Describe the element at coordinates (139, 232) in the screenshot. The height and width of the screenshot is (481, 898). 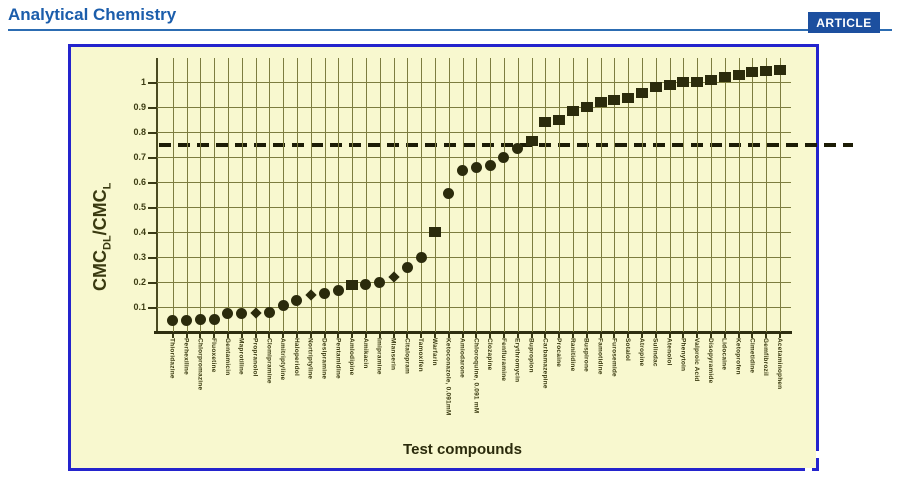
I see `y-tick-label: 0.4` at that location.